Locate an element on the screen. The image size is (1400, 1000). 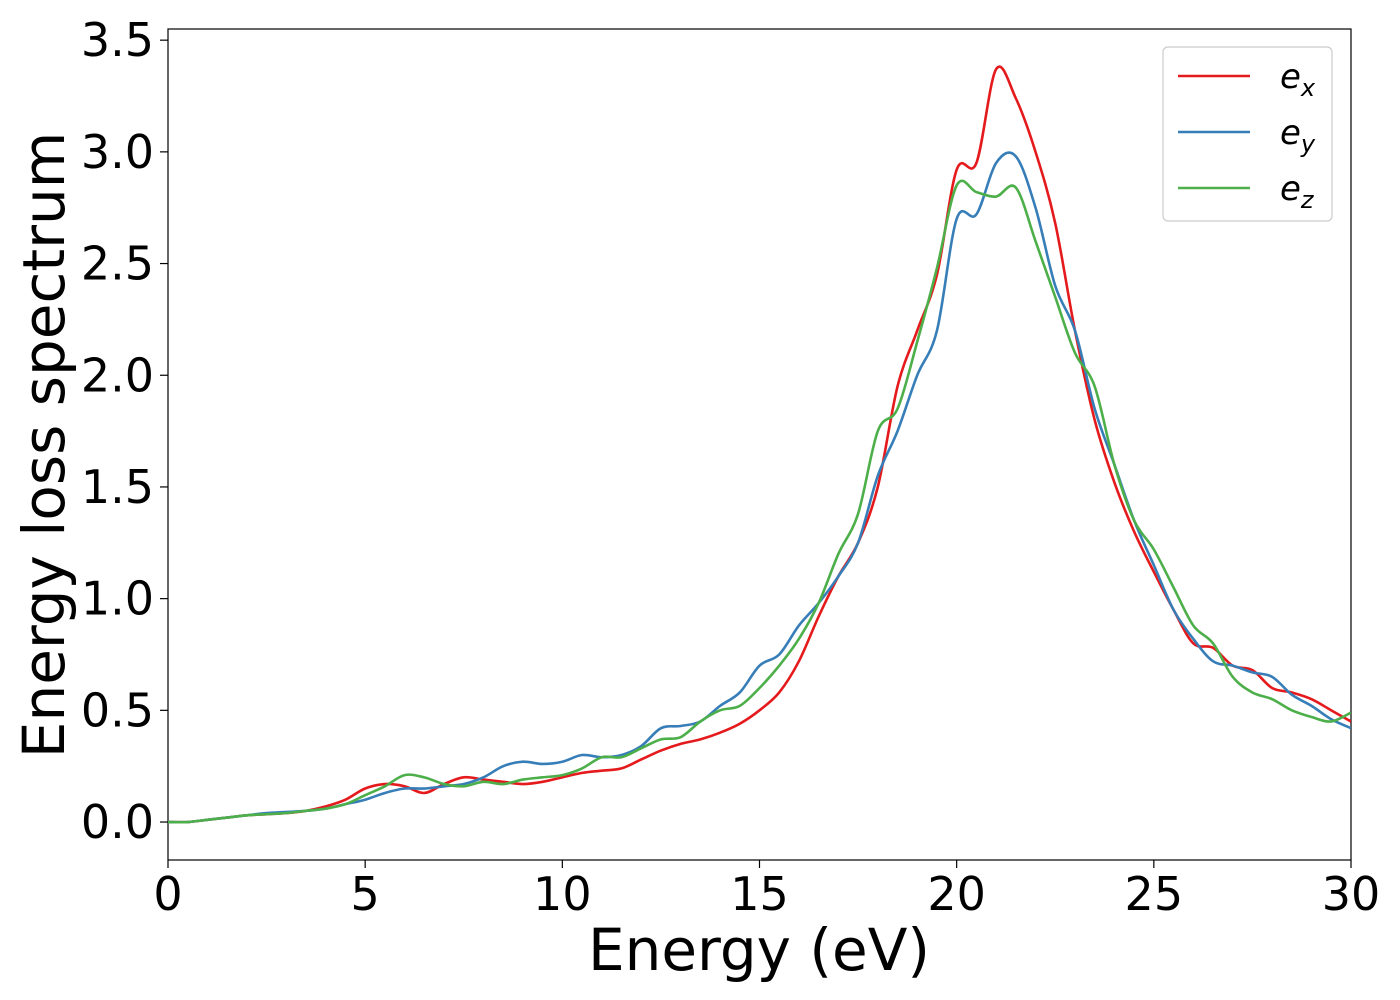
x-tick-label: 30 is located at coordinates (1351, 894).